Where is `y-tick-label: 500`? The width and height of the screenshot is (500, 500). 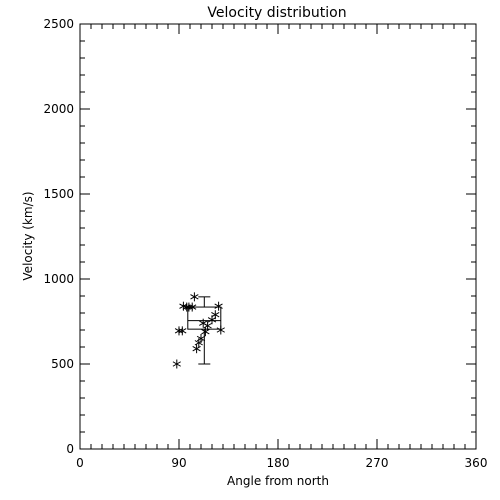 y-tick-label: 500 is located at coordinates (62, 364).